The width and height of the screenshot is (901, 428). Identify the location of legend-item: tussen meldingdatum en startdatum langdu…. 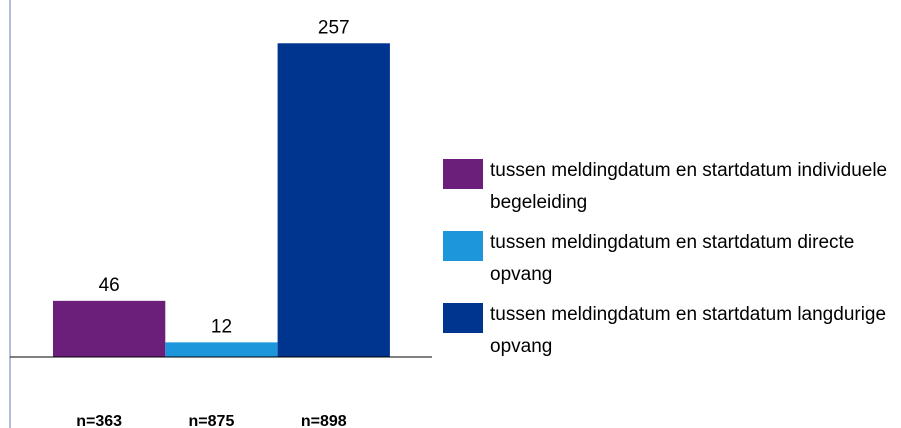
(668, 334).